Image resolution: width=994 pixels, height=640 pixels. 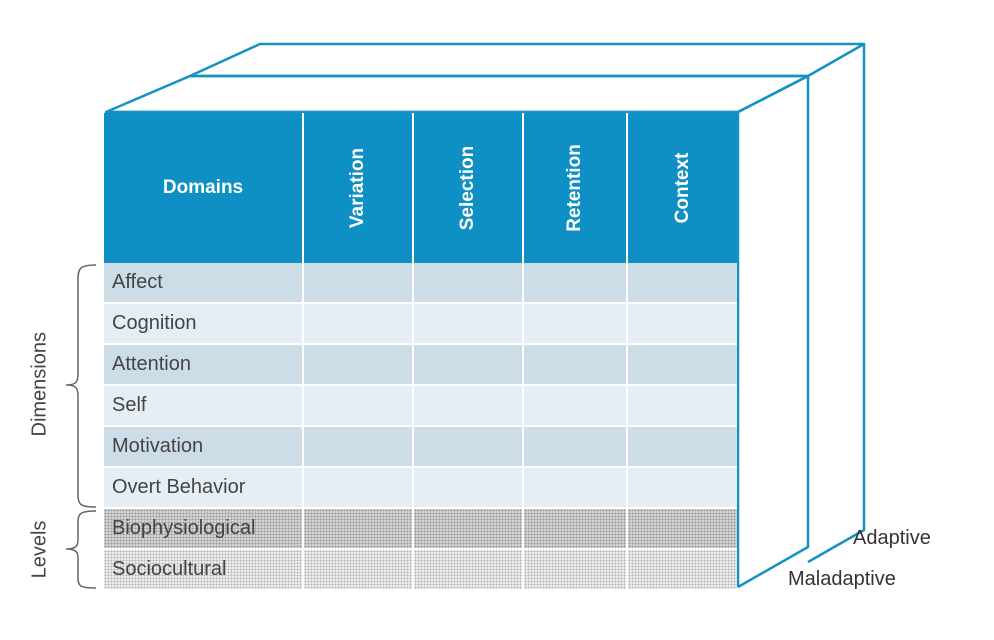 I want to click on dimensions-brace, so click(x=81, y=386).